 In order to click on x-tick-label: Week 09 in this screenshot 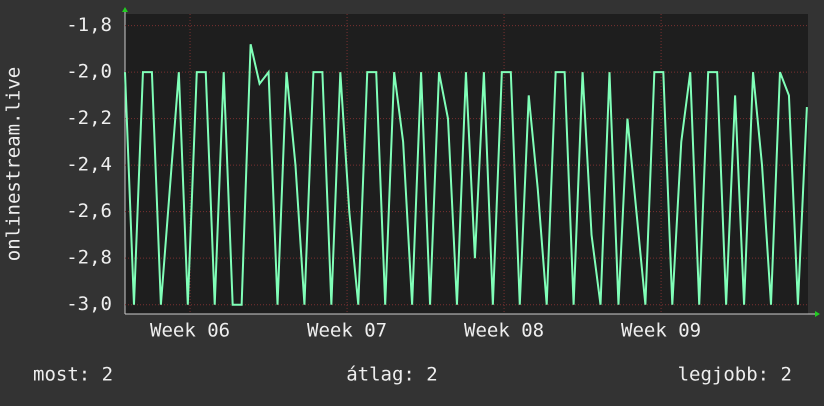, I will do `click(661, 331)`.